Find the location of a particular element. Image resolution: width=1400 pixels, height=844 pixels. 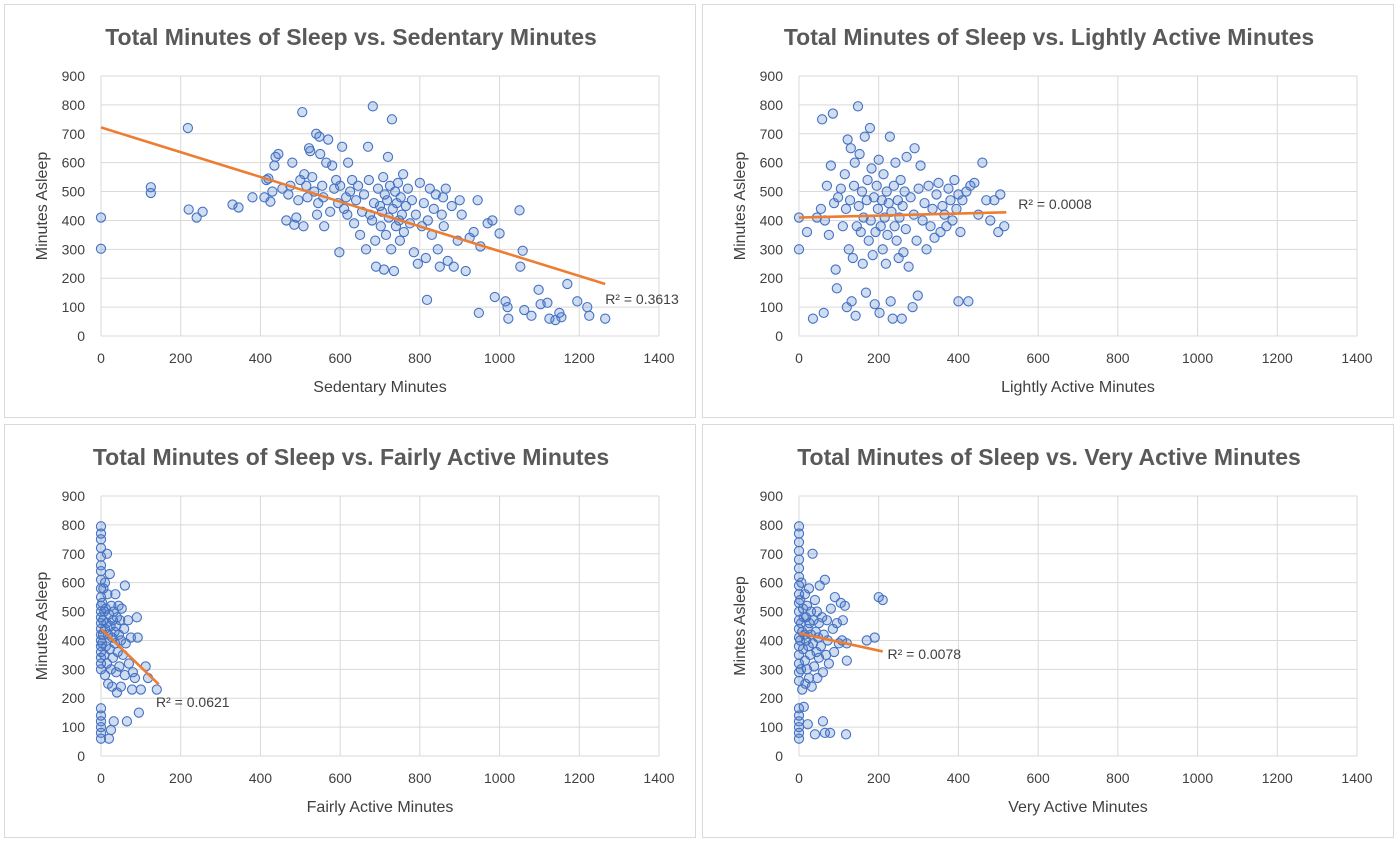

y-tick-label: 100 is located at coordinates (772, 727).